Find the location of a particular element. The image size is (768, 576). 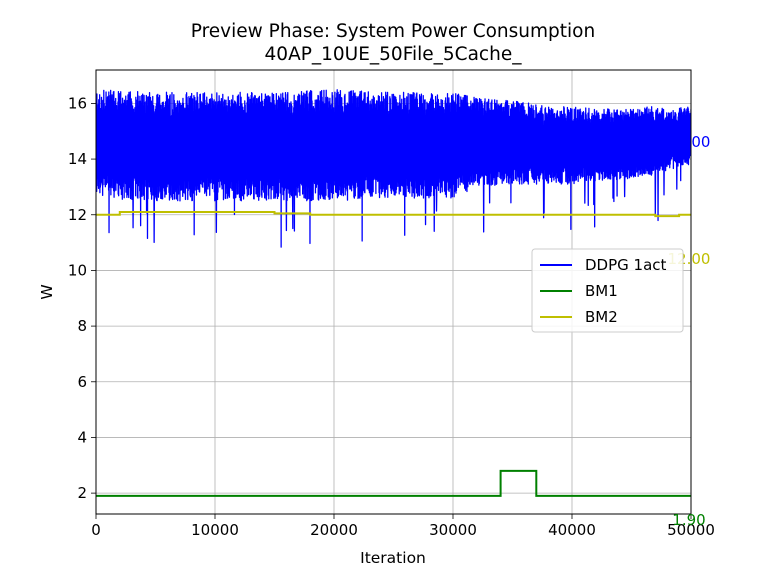

chart-title-line1: Preview Phase: System Power Consumption is located at coordinates (393, 31).